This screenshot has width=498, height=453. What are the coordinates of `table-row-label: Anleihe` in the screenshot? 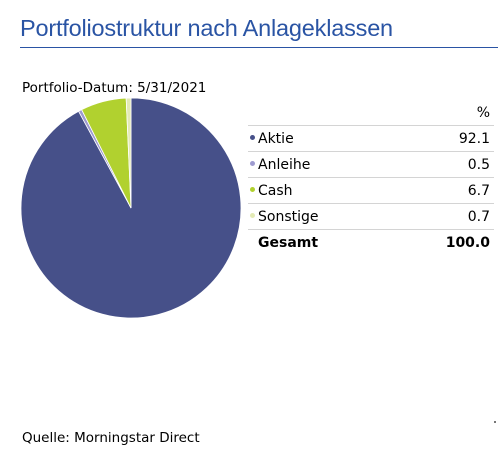 It's located at (284, 164).